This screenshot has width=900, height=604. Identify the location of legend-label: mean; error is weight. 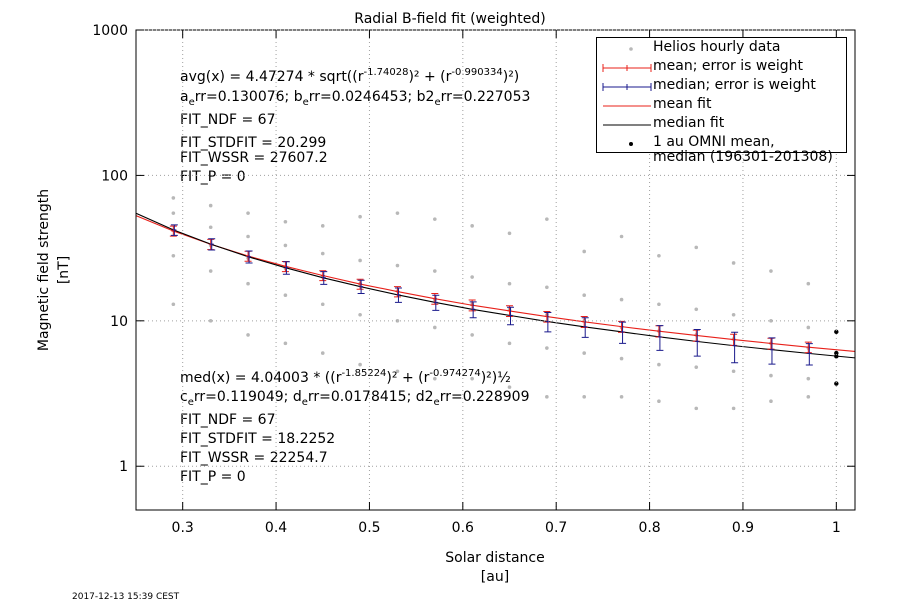
(728, 66).